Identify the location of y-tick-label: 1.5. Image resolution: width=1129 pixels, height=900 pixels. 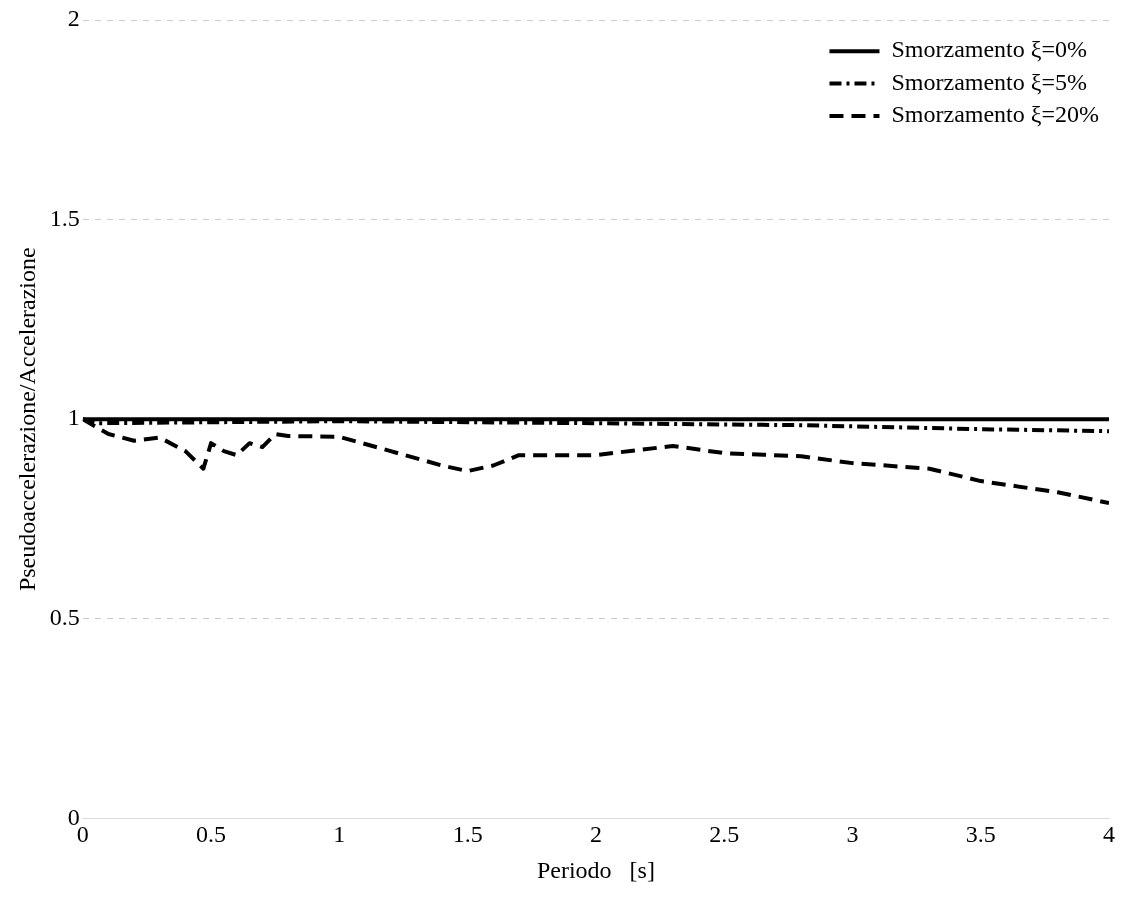
(64, 217).